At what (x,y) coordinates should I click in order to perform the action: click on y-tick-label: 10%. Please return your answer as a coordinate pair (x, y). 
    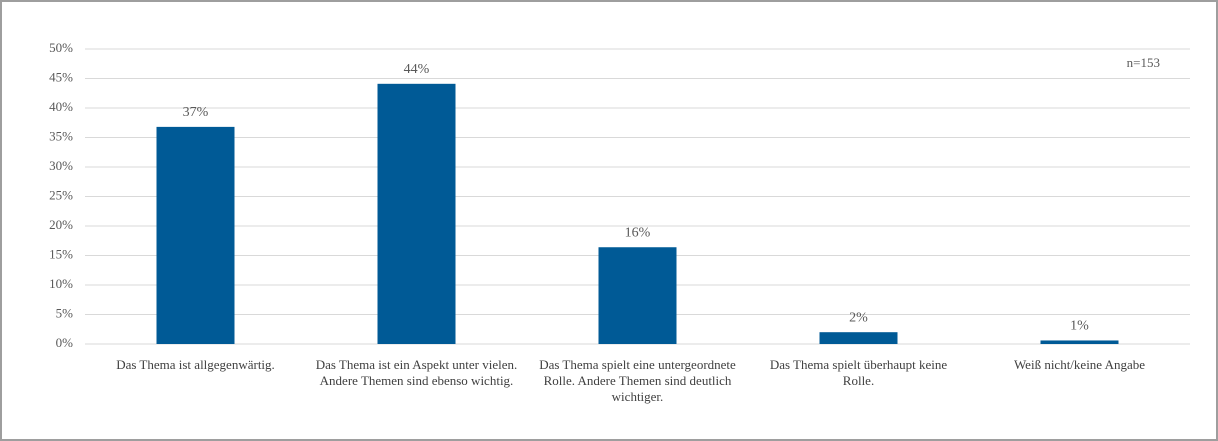
    Looking at the image, I should click on (61, 283).